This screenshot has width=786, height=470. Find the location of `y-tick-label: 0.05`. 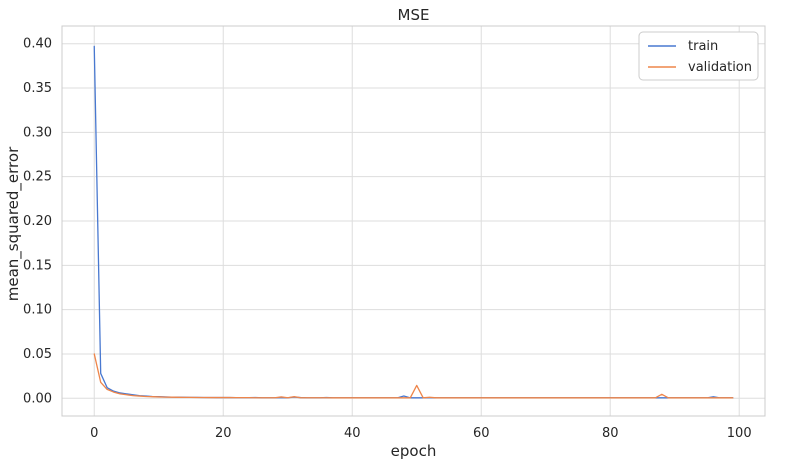

y-tick-label: 0.05 is located at coordinates (37, 354).